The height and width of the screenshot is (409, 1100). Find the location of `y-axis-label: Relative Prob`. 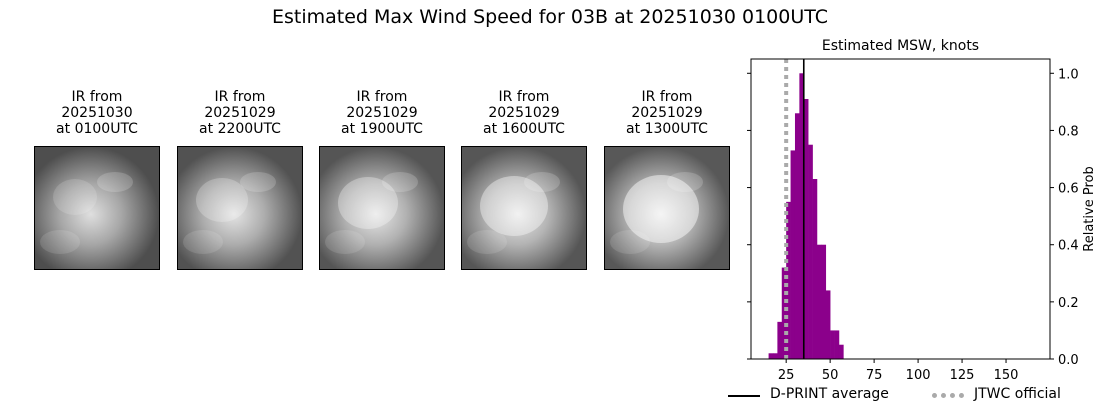

y-axis-label: Relative Prob is located at coordinates (1089, 208).